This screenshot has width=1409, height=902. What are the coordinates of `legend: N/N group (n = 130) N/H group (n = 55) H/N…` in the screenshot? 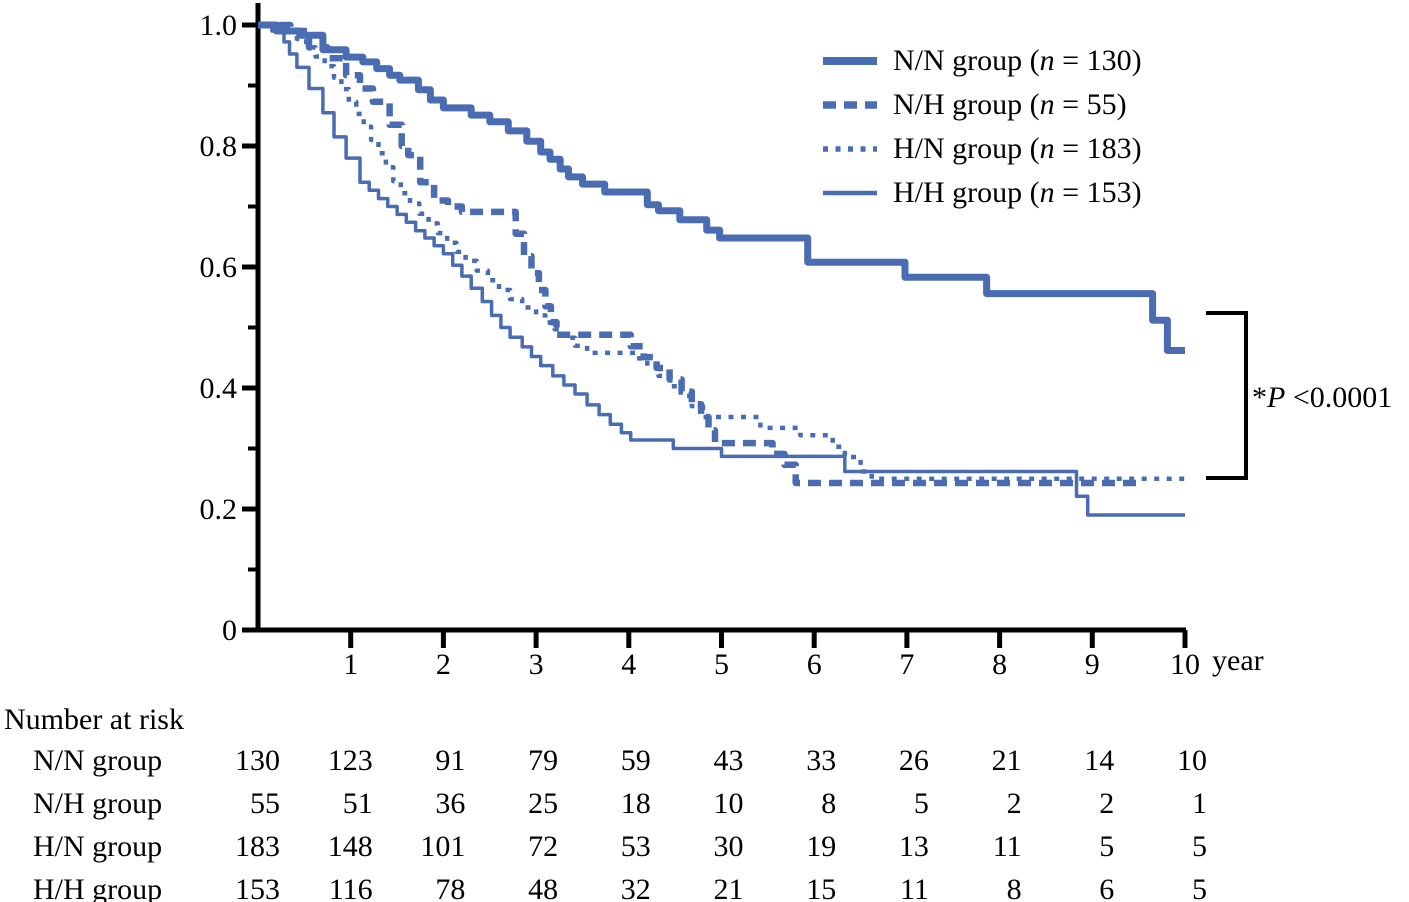 It's located at (982, 127).